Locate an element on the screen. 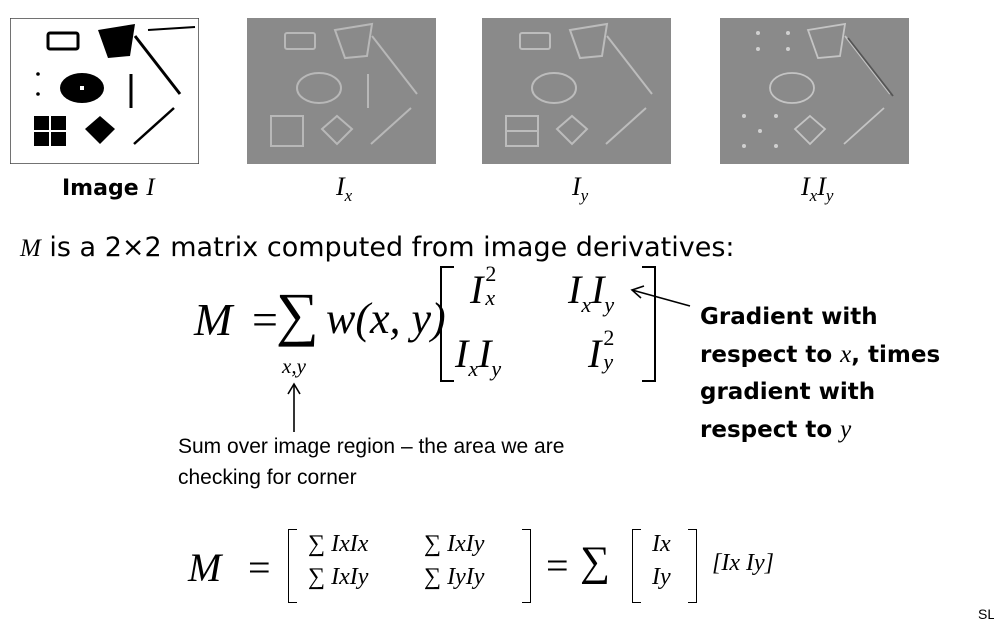 Image resolution: width=994 pixels, height=622 pixels. eq2-a11: ∑ IxIx is located at coordinates (338, 544).